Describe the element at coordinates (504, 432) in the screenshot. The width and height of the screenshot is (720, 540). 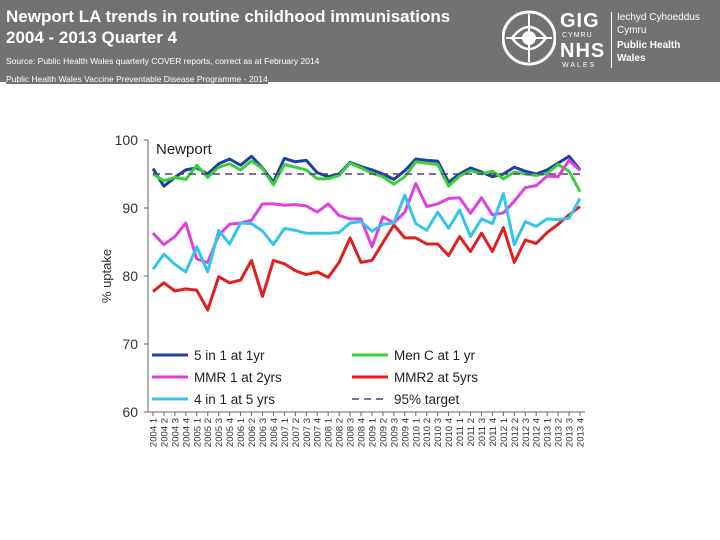
I see `x-tick-label: 2012 1` at that location.